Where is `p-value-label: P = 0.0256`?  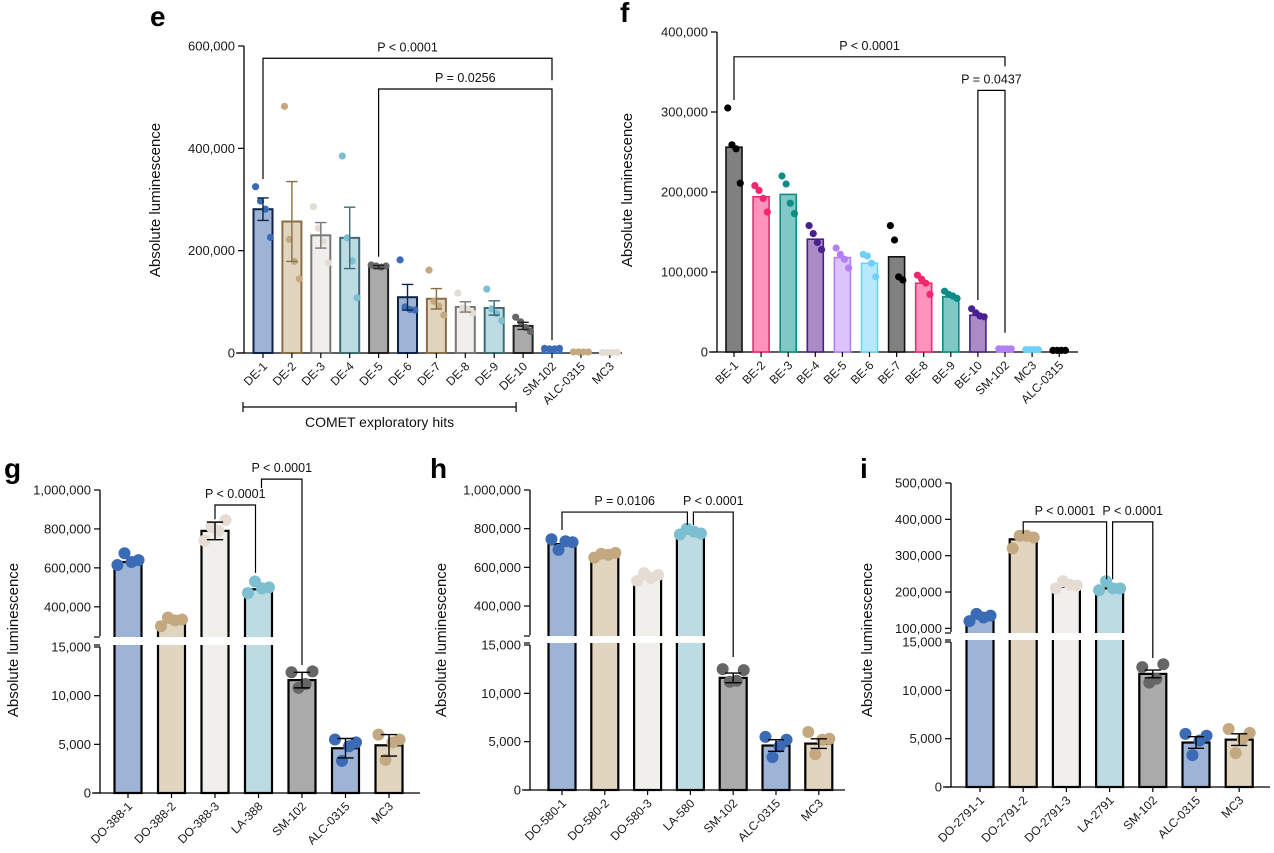 p-value-label: P = 0.0256 is located at coordinates (465, 78).